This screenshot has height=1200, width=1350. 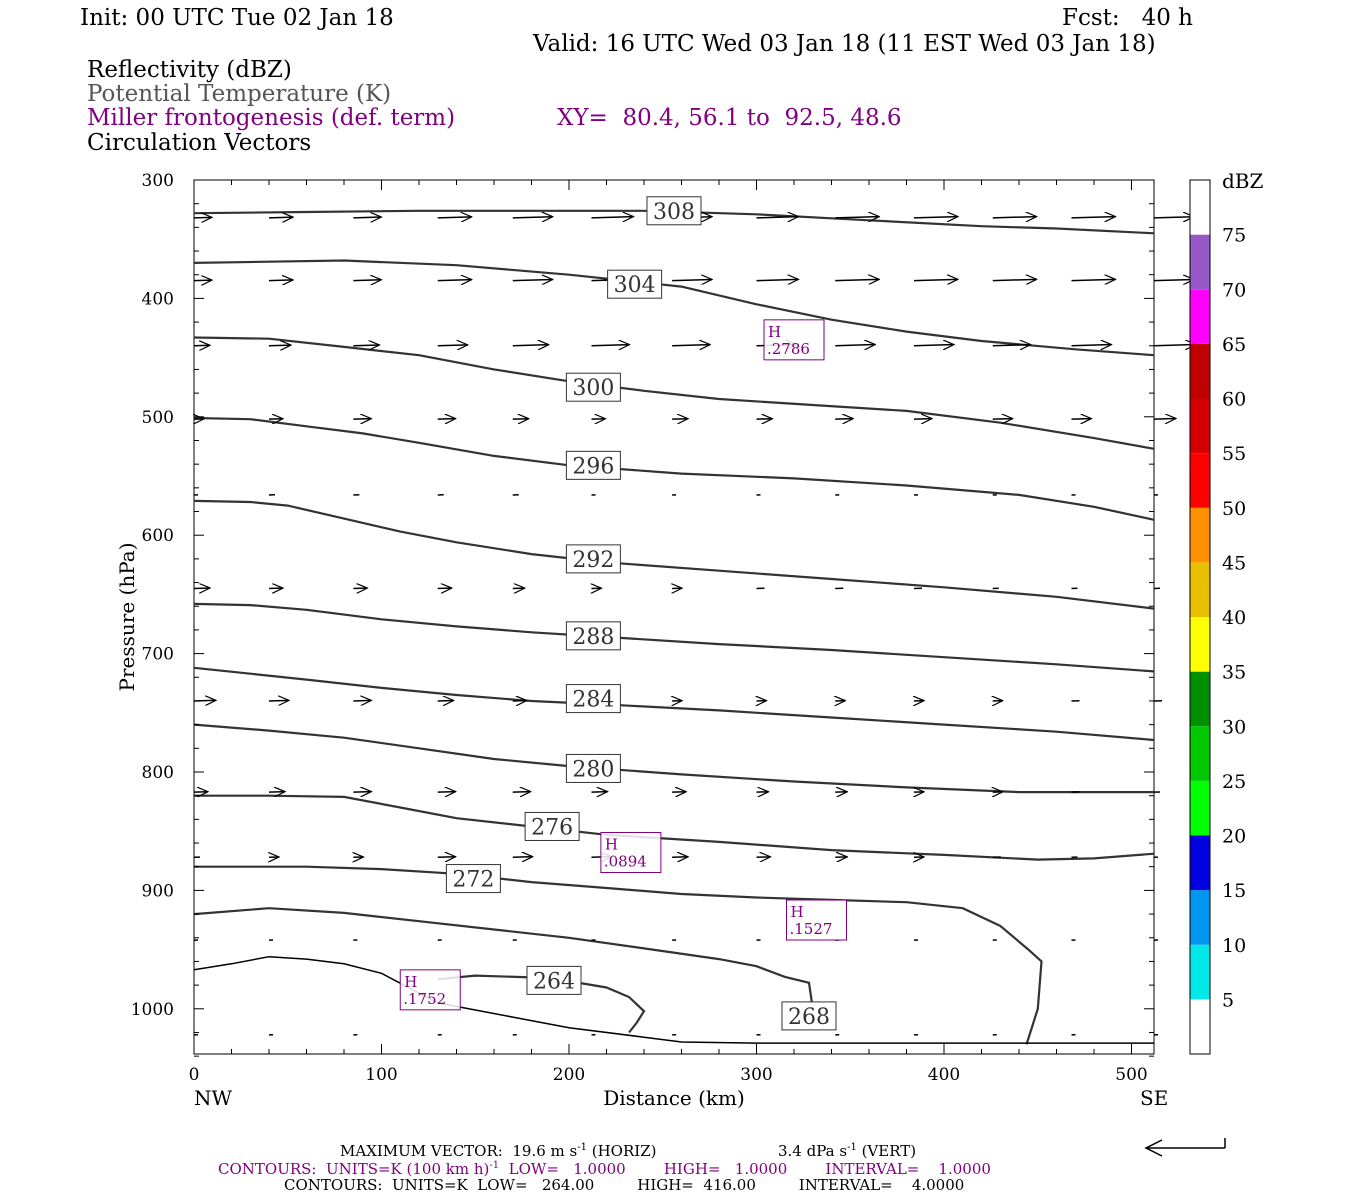 I want to click on colorbar-label: 35, so click(x=1234, y=673).